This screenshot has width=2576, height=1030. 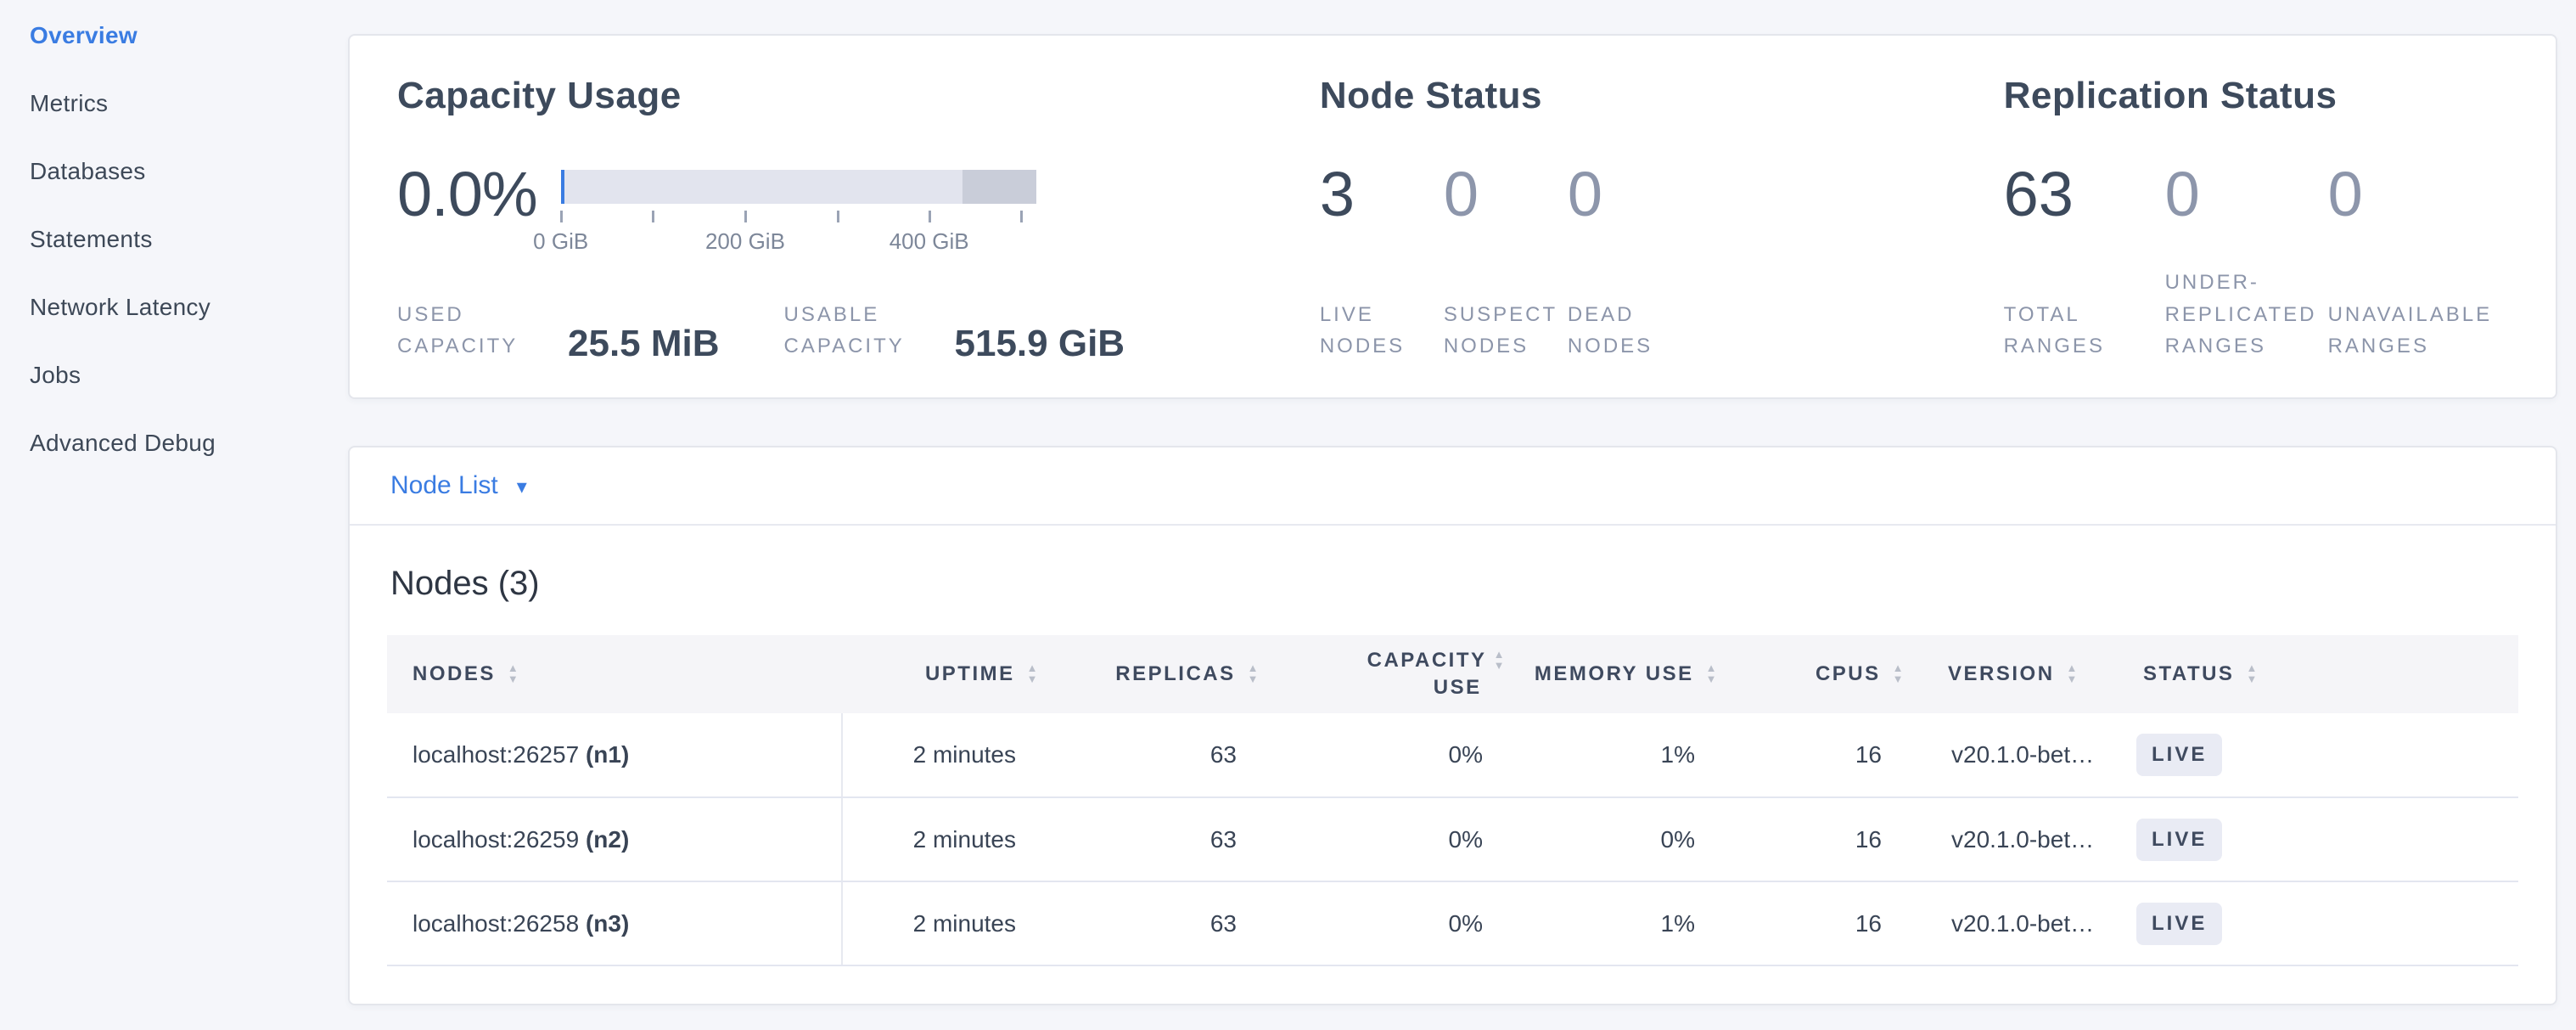 What do you see at coordinates (1584, 194) in the screenshot?
I see `dead-nodes-count: 0` at bounding box center [1584, 194].